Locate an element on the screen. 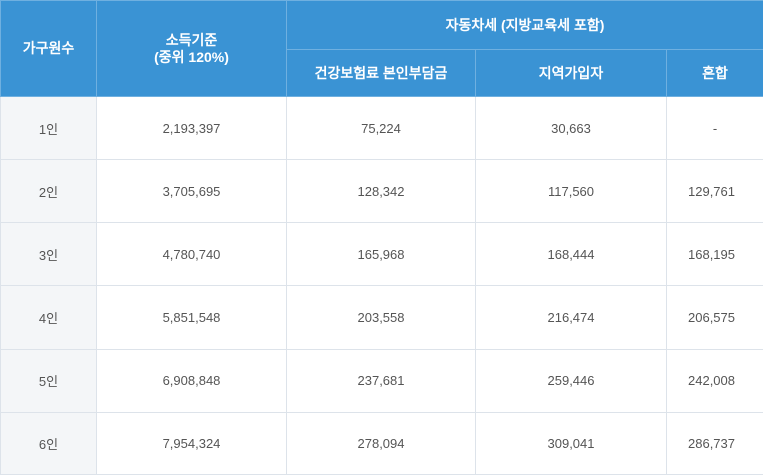 This screenshot has height=475, width=763. header-regional-subscriber: 지역가입자 is located at coordinates (571, 73).